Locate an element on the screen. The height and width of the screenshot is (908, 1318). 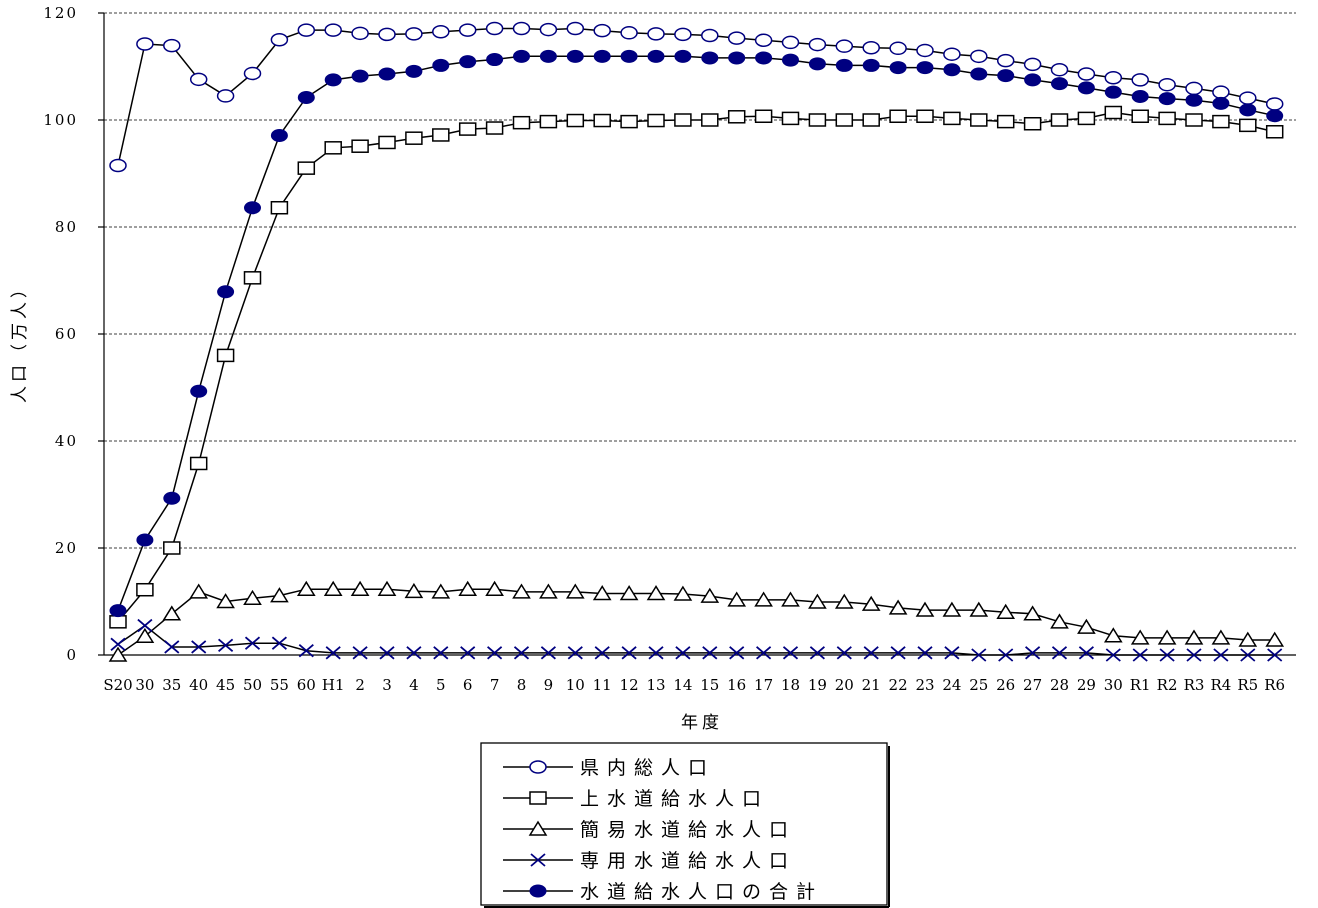
y-tick-label: 80 is located at coordinates (66, 227).